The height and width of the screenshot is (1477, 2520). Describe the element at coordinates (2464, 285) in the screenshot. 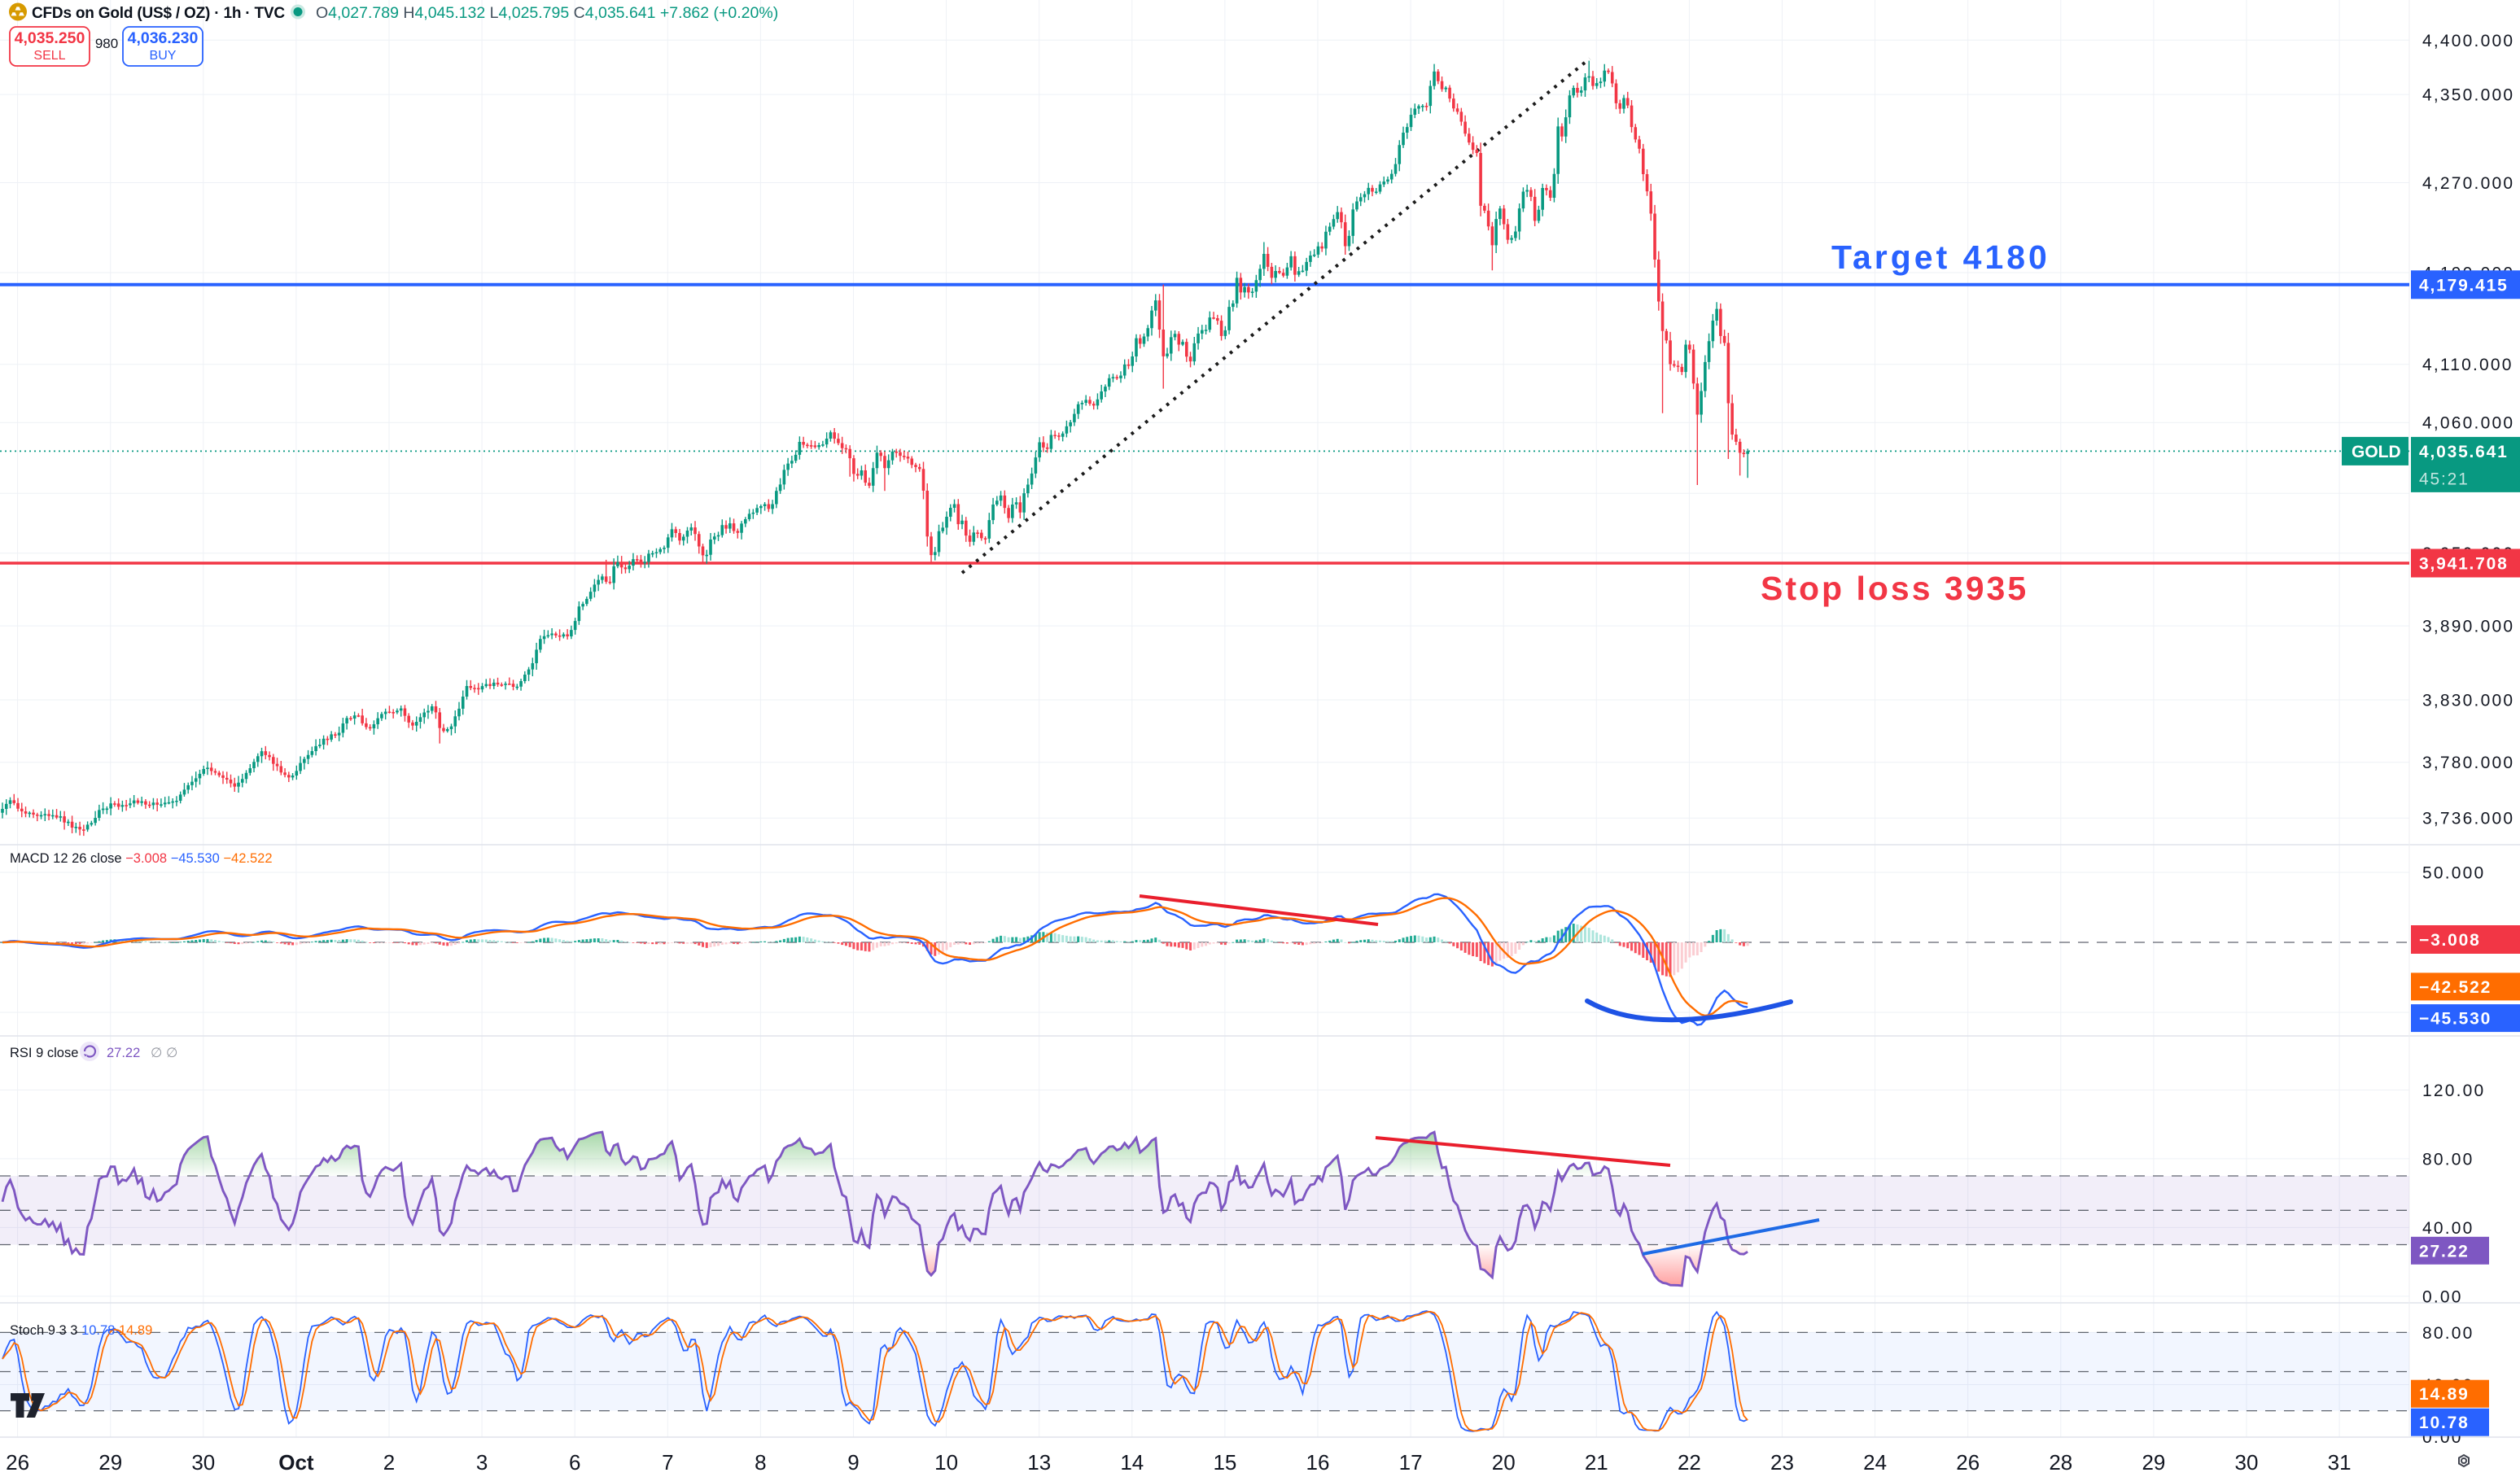

I see `svg-text: 4,179.415` at that location.